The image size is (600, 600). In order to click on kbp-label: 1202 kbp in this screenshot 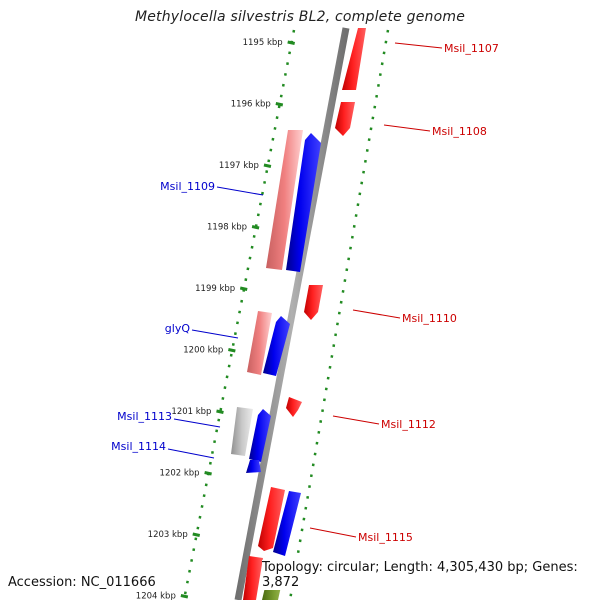, I will do `click(180, 474)`.